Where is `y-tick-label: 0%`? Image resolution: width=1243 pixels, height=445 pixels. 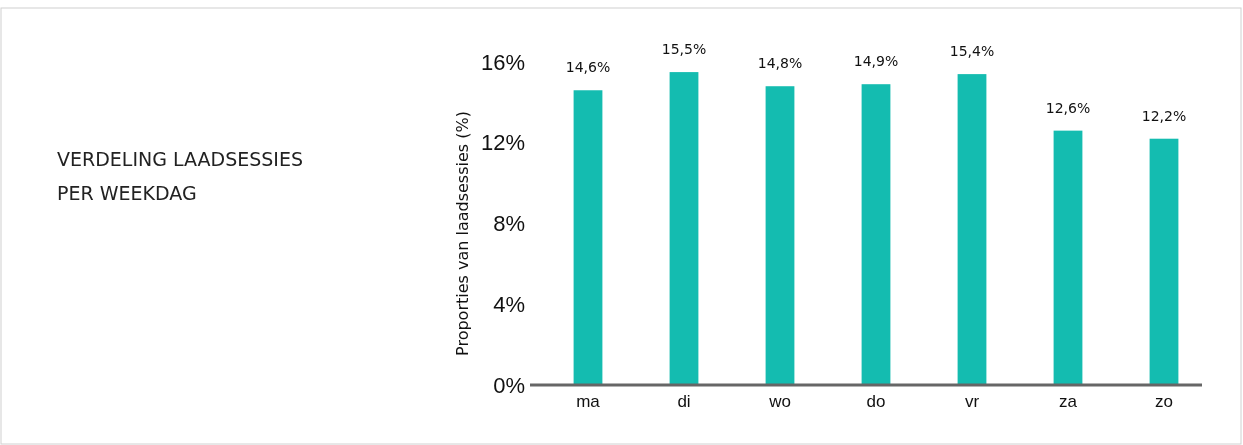 y-tick-label: 0% is located at coordinates (509, 385).